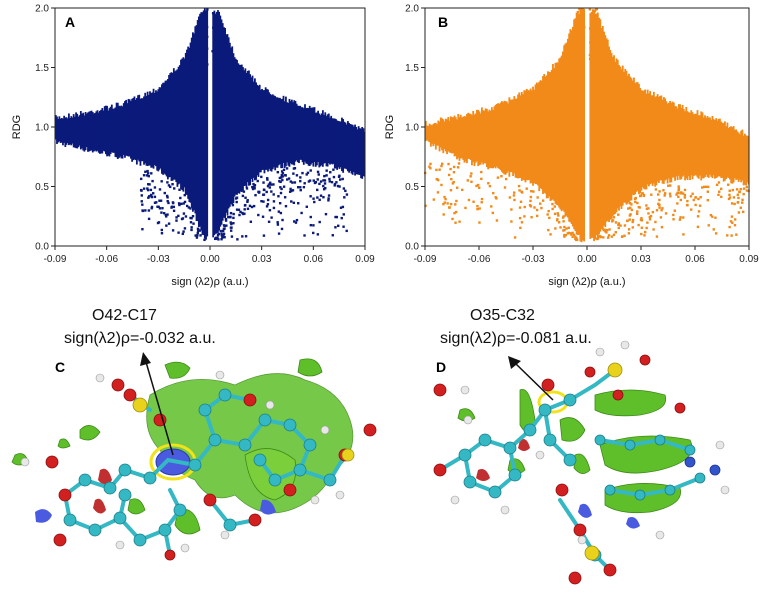 The height and width of the screenshot is (594, 765). Describe the element at coordinates (262, 259) in the screenshot. I see `x-tick-label: 0.03` at that location.